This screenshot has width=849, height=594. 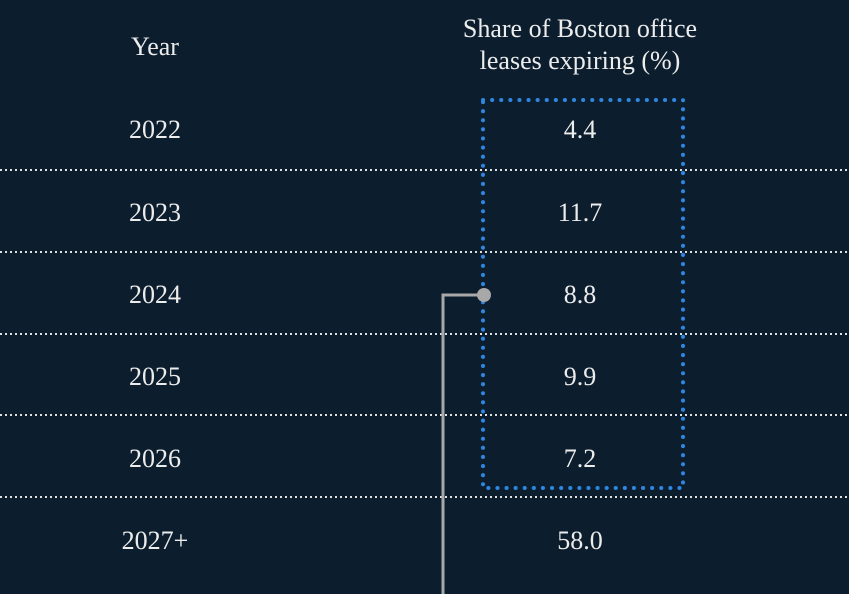 I want to click on year-cell: 2027+, so click(x=155, y=540).